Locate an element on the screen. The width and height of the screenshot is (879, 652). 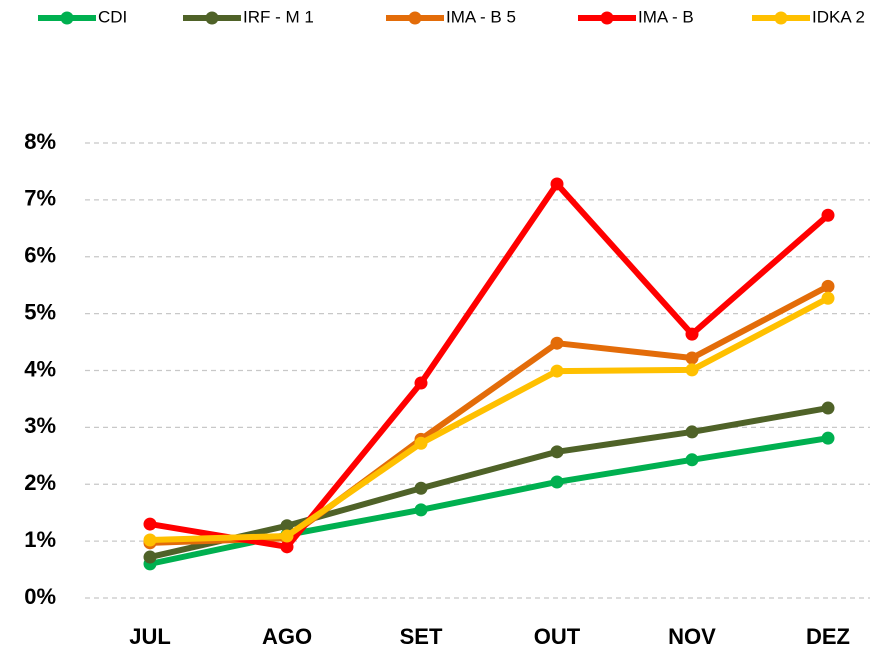
legend-label: IMA - B is located at coordinates (666, 16).